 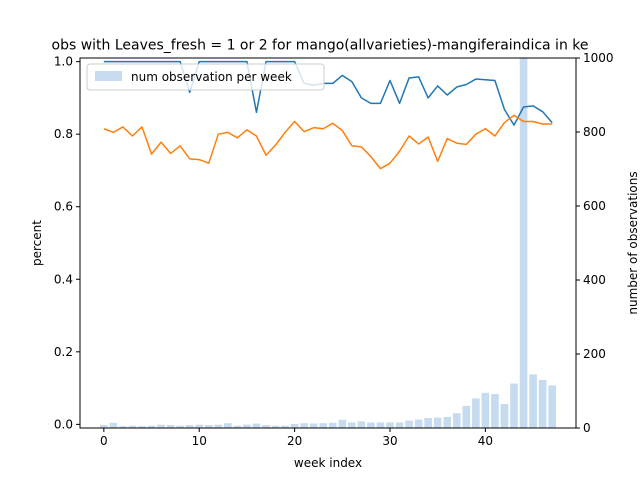 I want to click on y-tick-label-right: 600, so click(x=594, y=206).